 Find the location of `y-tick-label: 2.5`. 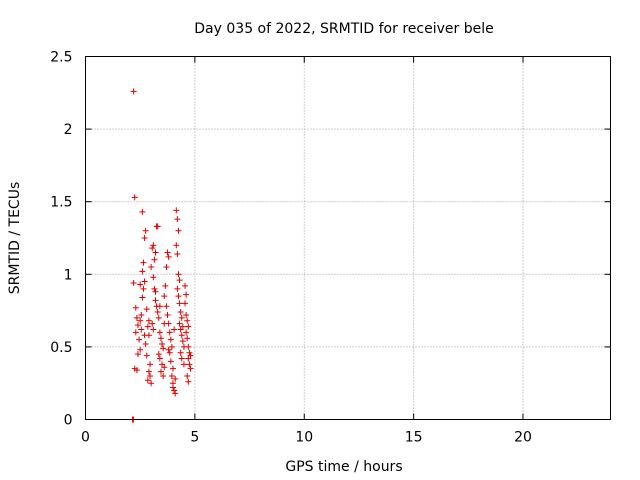

y-tick-label: 2.5 is located at coordinates (61, 58).